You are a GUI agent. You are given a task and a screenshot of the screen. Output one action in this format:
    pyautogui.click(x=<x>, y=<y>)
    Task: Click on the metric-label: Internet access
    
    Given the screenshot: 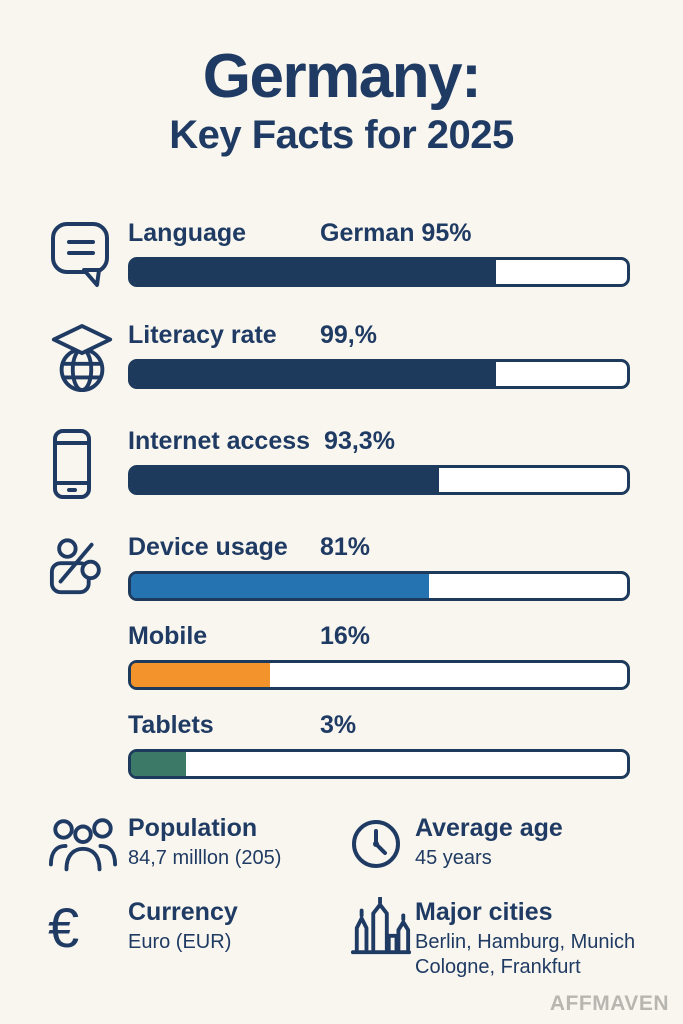 What is the action you would take?
    pyautogui.click(x=219, y=441)
    